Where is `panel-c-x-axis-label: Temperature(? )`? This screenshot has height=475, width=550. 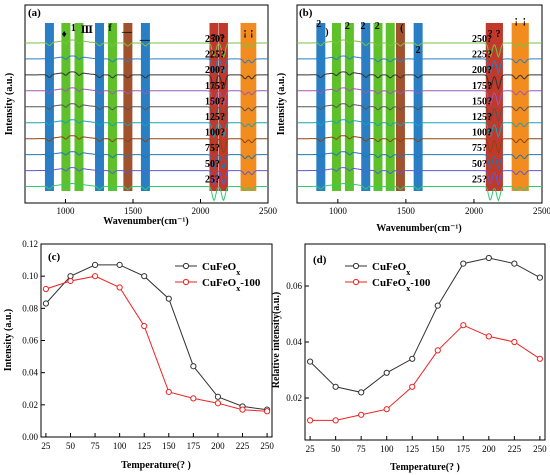 panel-c-x-axis-label: Temperature(? ) is located at coordinates (156, 465).